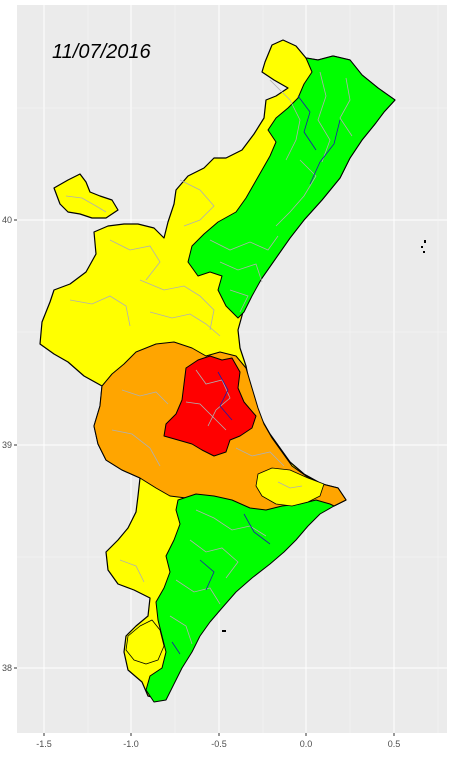  Describe the element at coordinates (44, 744) in the screenshot. I see `x-tick-label: -1.5` at that location.